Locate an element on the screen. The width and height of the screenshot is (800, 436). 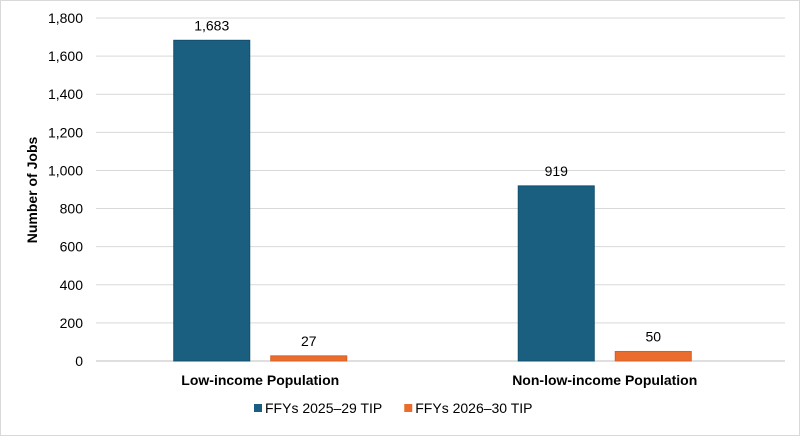
y-tick-label: 0 is located at coordinates (79, 361).